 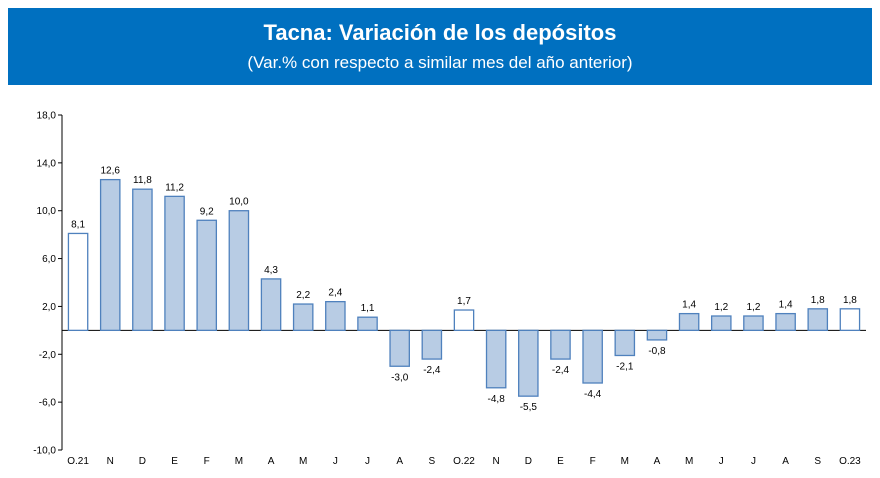 I want to click on value-label: 11,2, so click(x=174, y=187).